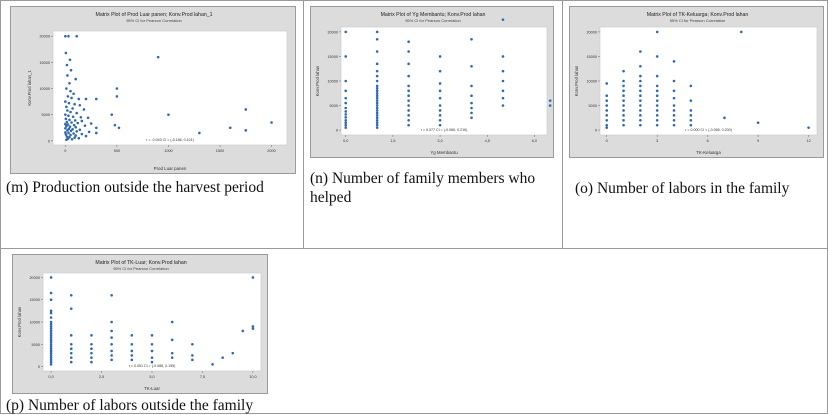  I want to click on y-tick-label: 10000, so click(591, 82).